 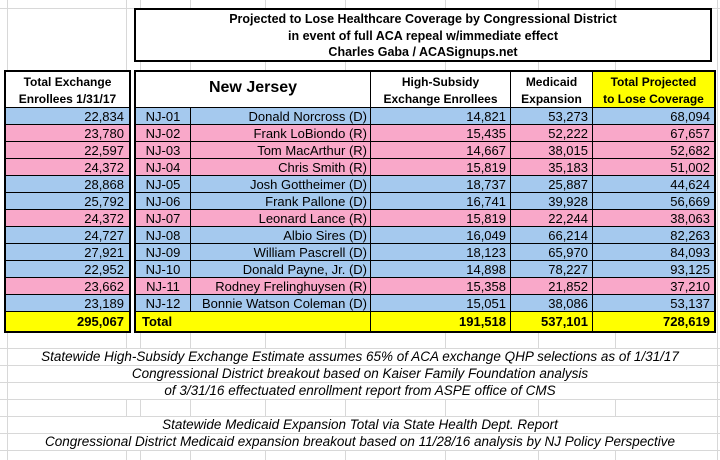 What do you see at coordinates (440, 98) in the screenshot?
I see `high-subsidy-header-line-2: Exchange Enrollees` at bounding box center [440, 98].